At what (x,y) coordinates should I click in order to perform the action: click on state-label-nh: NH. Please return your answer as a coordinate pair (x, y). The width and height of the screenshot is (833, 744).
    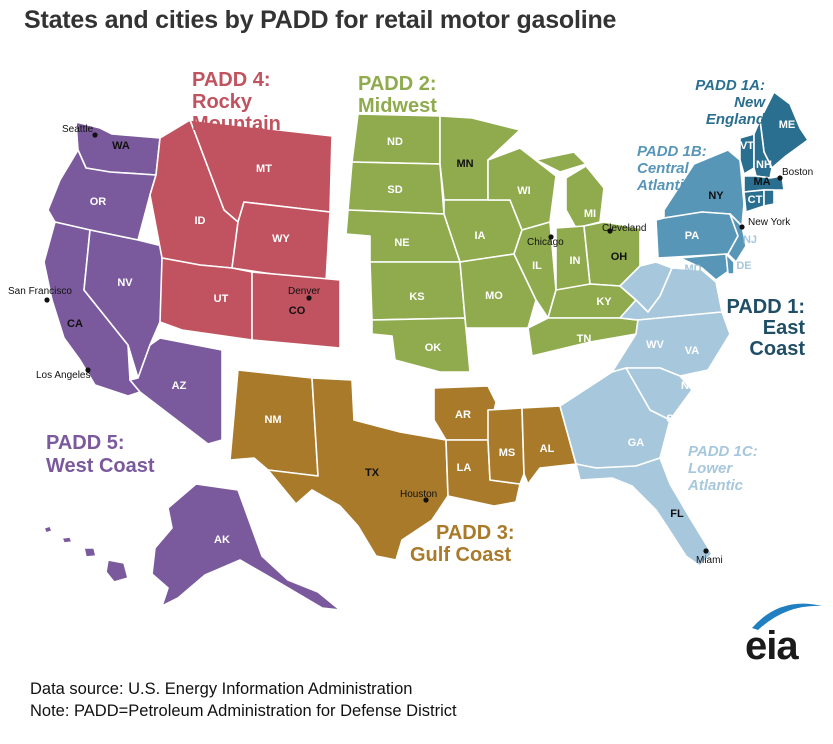
    Looking at the image, I should click on (764, 165).